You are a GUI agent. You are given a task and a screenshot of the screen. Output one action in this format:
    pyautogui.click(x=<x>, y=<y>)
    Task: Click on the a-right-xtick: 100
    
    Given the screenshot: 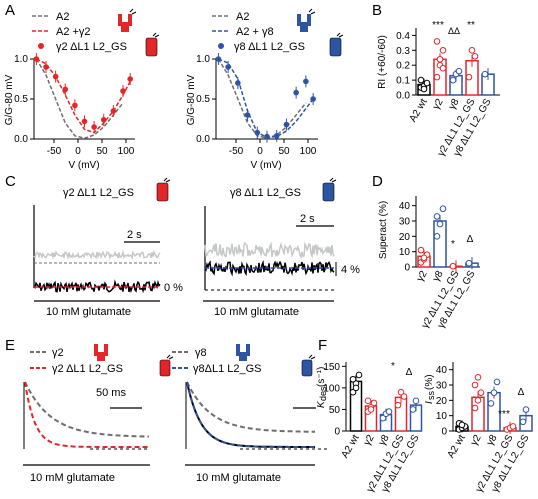 What is the action you would take?
    pyautogui.click(x=308, y=151)
    